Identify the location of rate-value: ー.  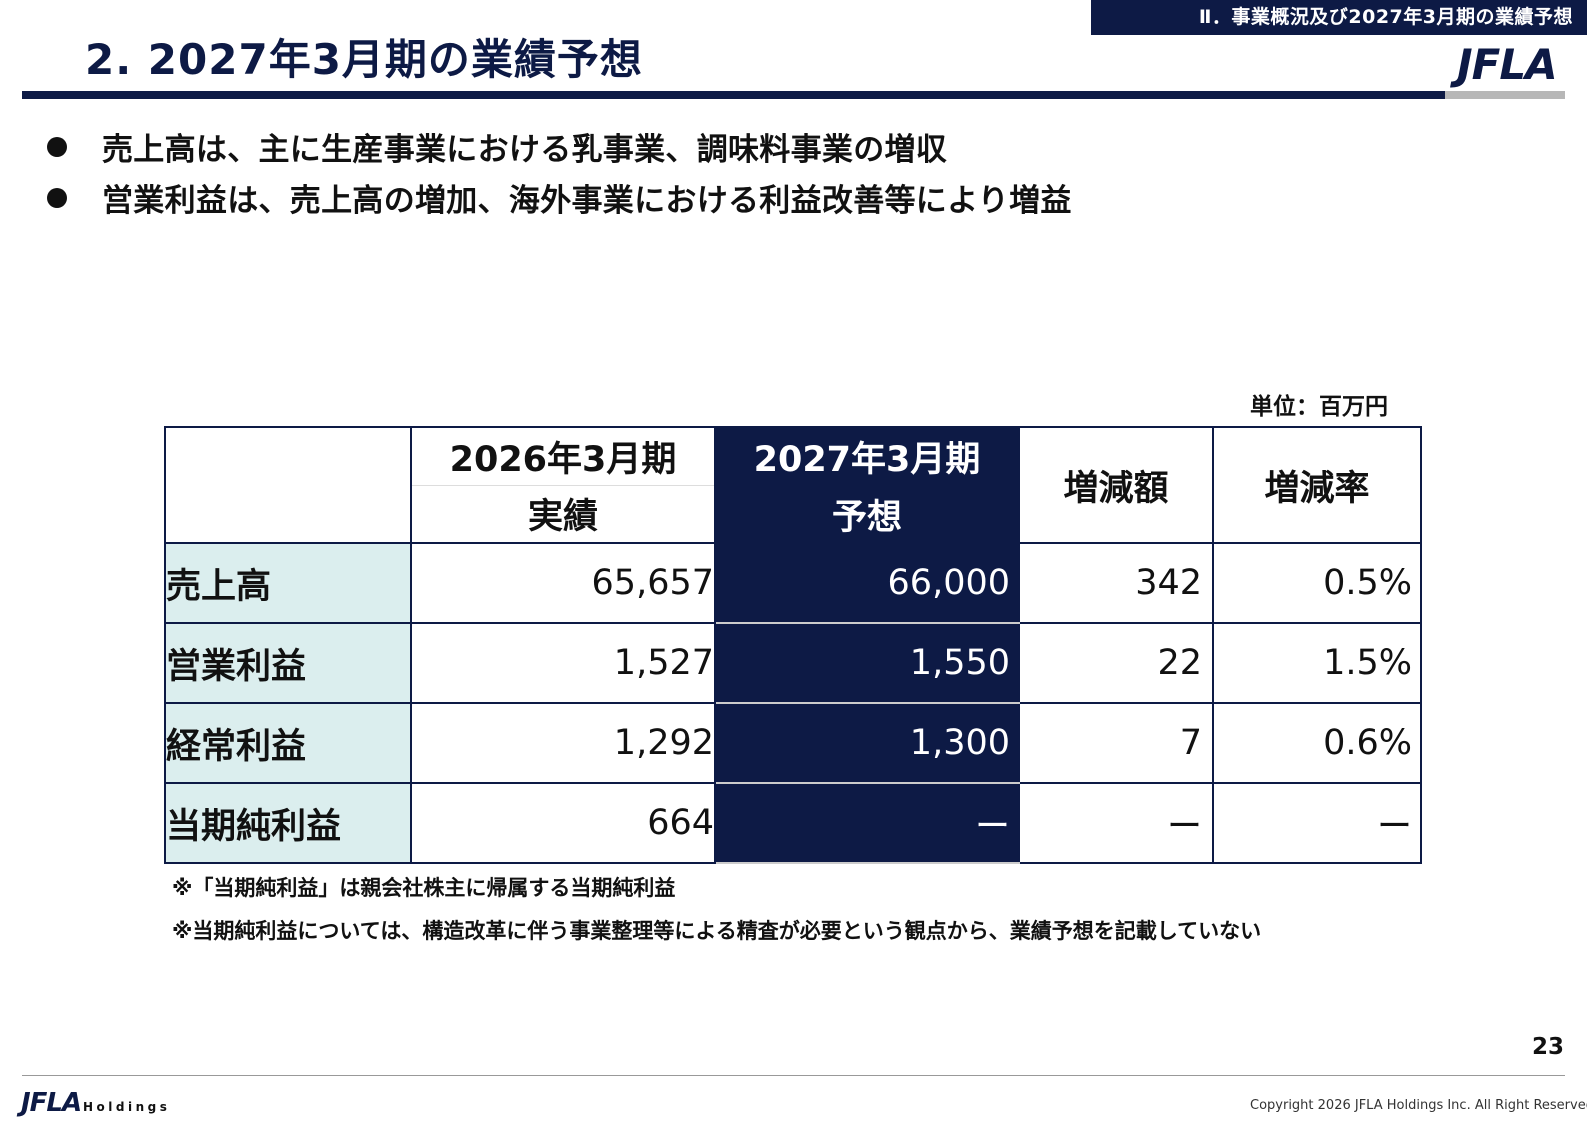
(1317, 823).